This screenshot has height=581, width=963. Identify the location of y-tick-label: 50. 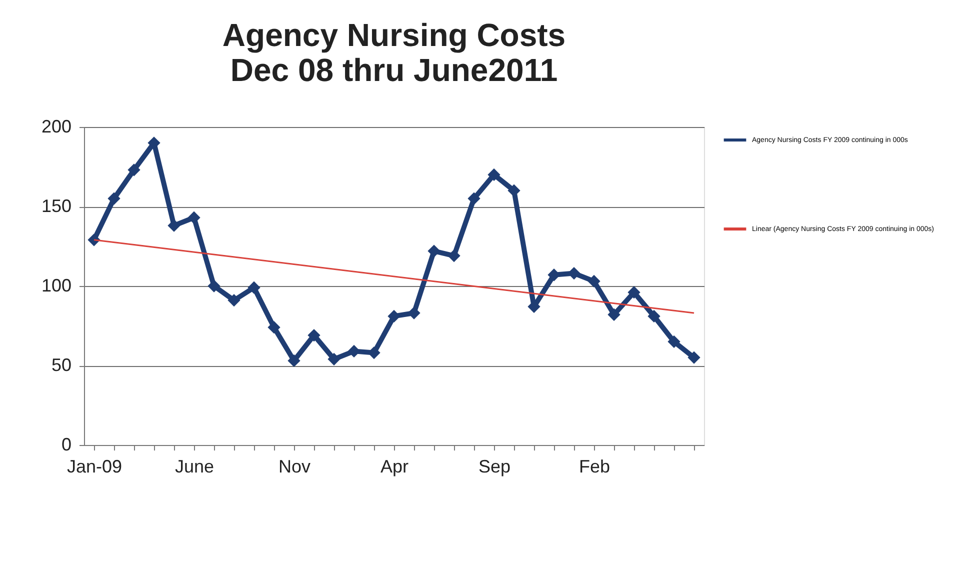
(61, 365).